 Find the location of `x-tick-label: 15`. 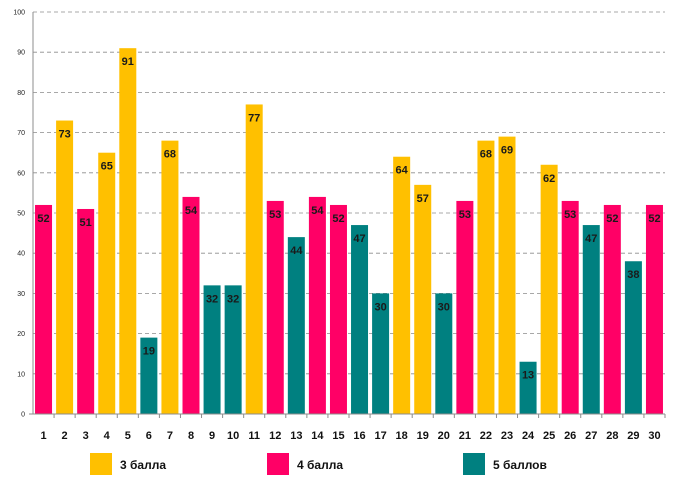

x-tick-label: 15 is located at coordinates (338, 436).